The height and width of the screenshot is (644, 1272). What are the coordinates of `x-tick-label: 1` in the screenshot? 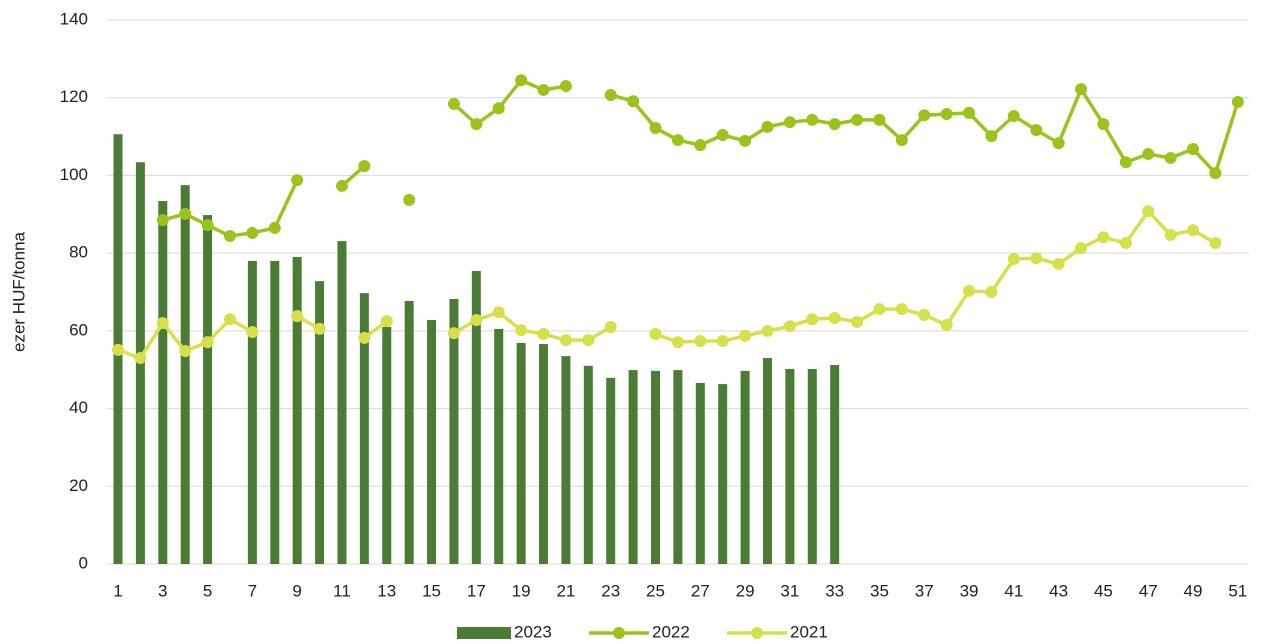 It's located at (117, 590).